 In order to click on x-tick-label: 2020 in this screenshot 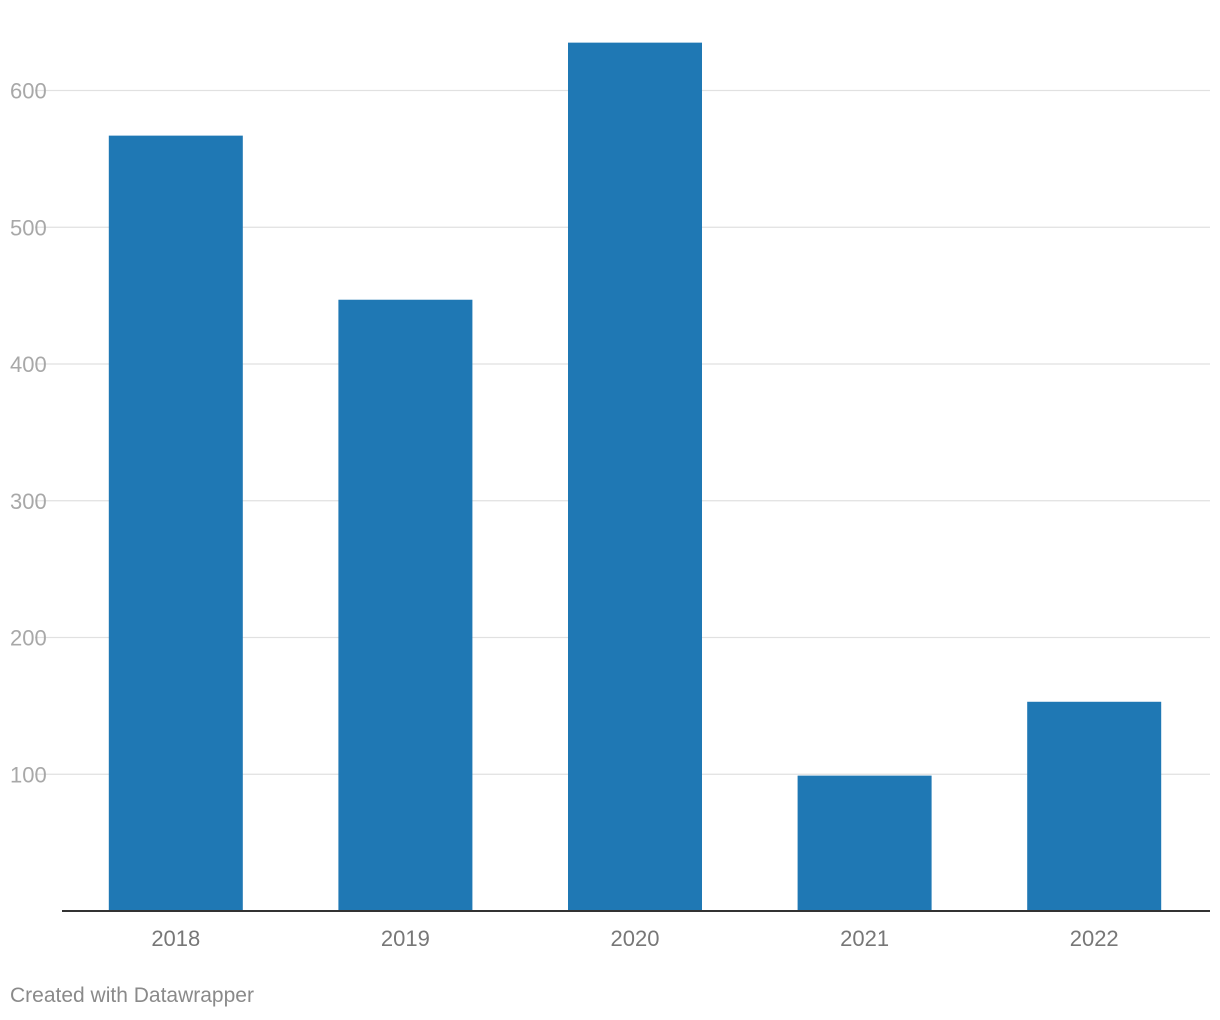, I will do `click(635, 938)`.